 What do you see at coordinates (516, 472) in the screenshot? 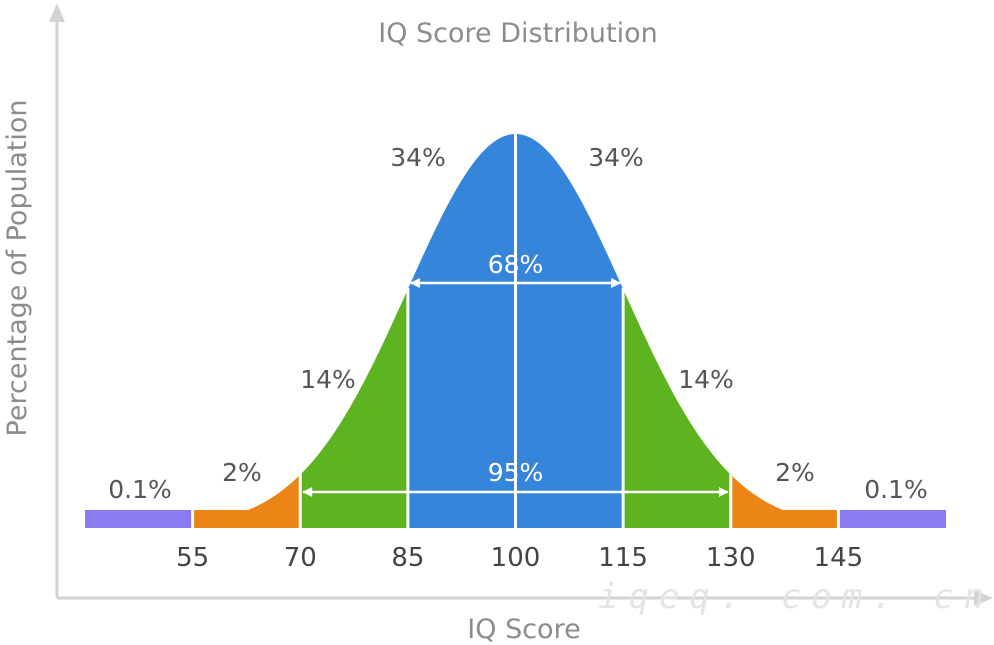
I see `span-label-1: 95%` at bounding box center [516, 472].